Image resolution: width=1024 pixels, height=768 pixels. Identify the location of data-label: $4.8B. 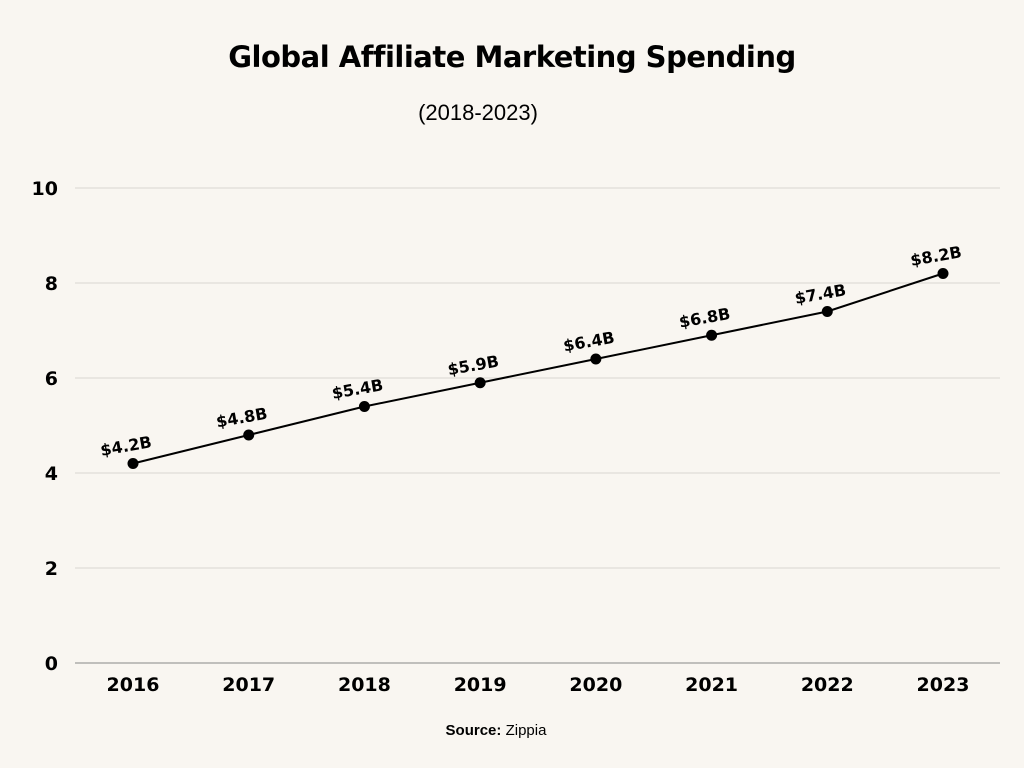
(242, 418).